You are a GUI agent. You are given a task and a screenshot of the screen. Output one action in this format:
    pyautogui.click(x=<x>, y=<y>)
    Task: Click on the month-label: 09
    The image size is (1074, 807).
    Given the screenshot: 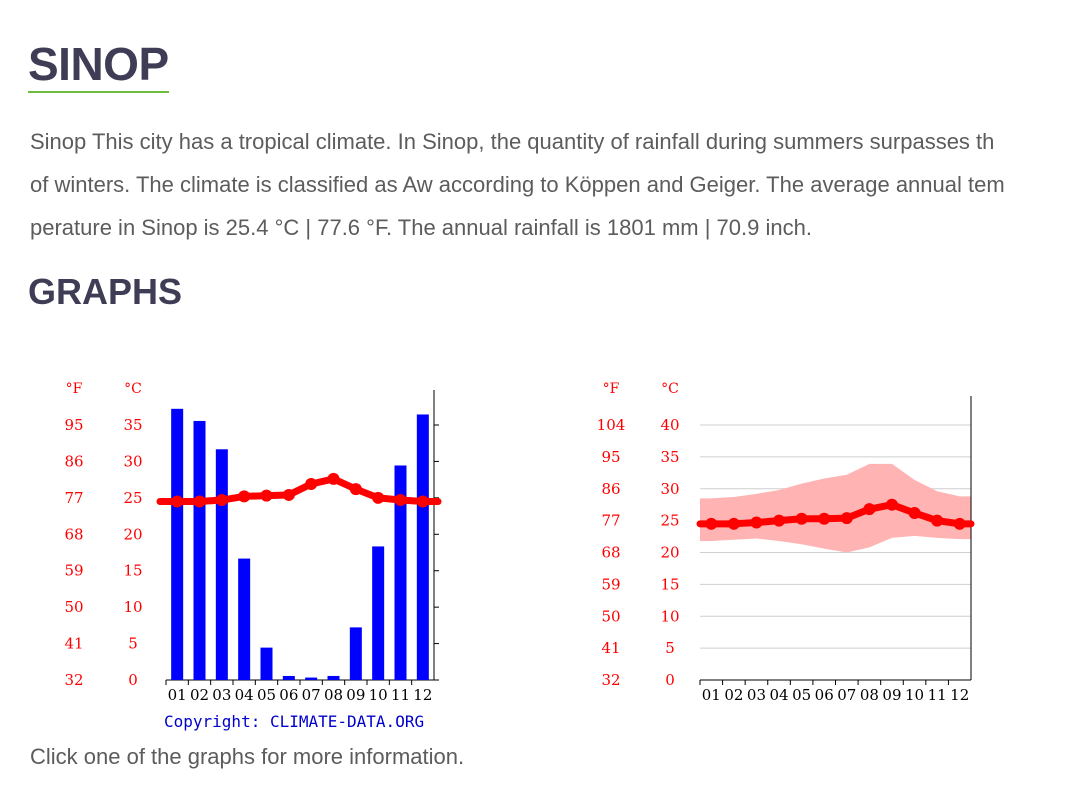 What is the action you would take?
    pyautogui.click(x=891, y=695)
    